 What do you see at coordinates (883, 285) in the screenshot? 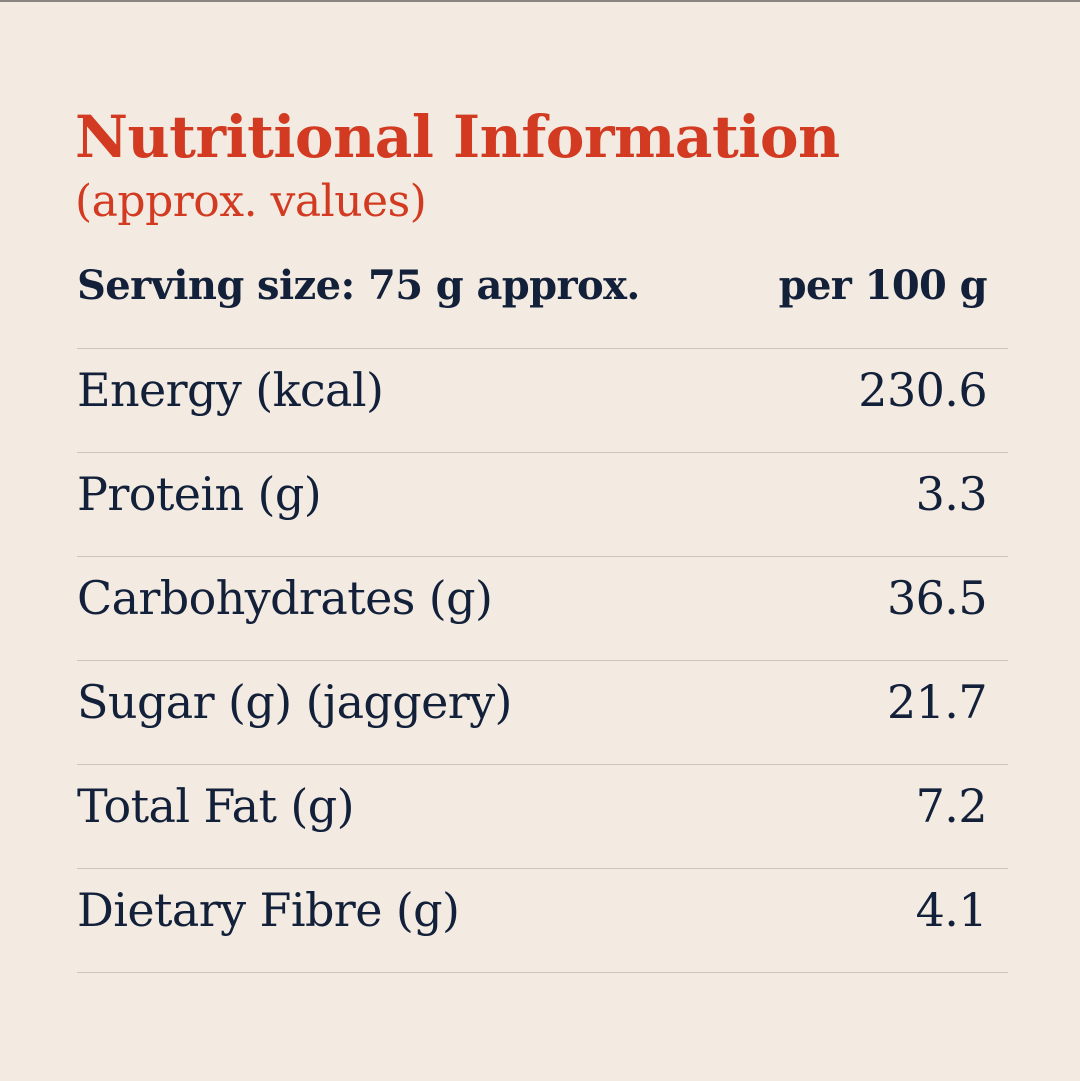
I see `per-100g-column-label: per 100 g` at bounding box center [883, 285].